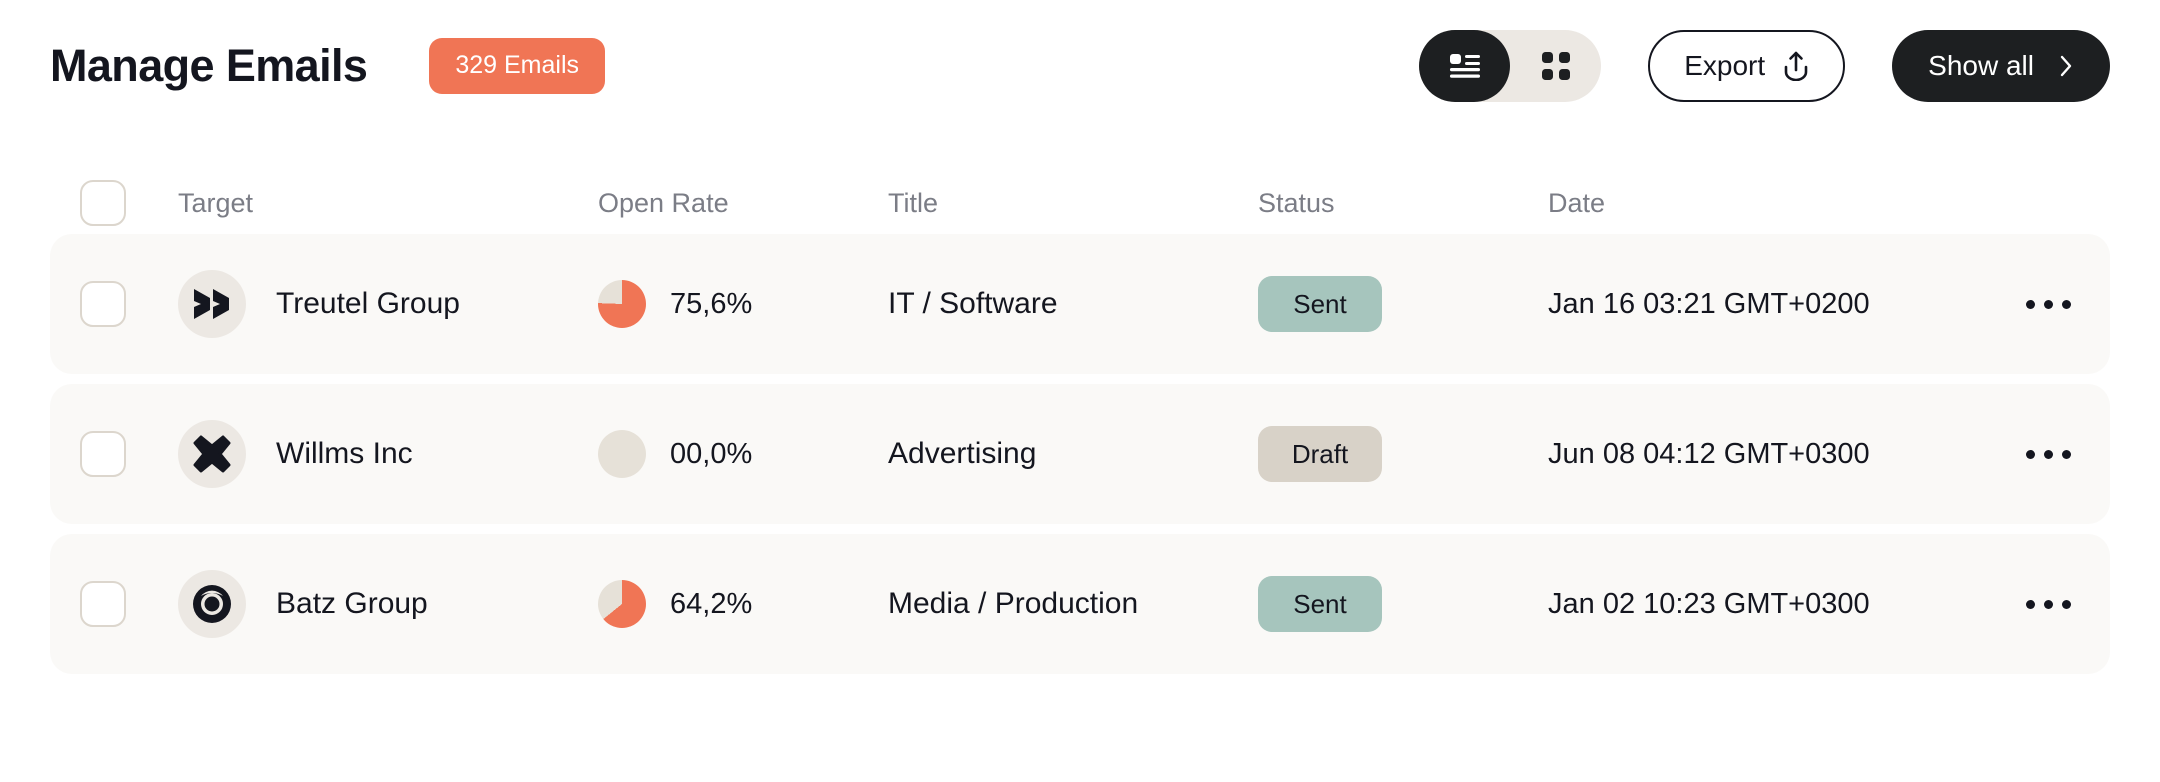 The image size is (2160, 782). I want to click on status-cell: Draft, so click(1403, 454).